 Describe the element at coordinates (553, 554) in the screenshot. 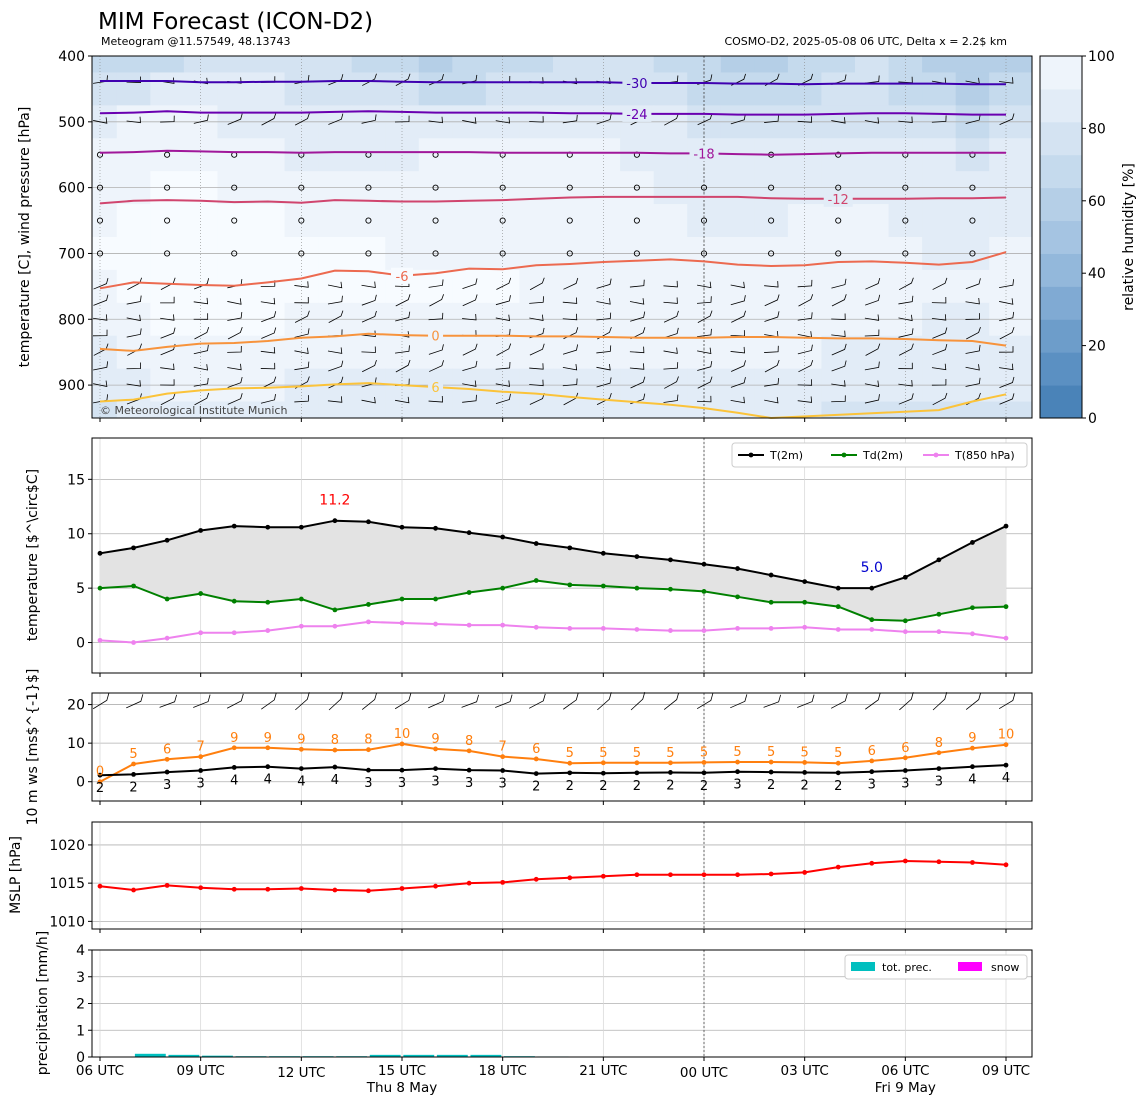

I see `t2m-line` at that location.